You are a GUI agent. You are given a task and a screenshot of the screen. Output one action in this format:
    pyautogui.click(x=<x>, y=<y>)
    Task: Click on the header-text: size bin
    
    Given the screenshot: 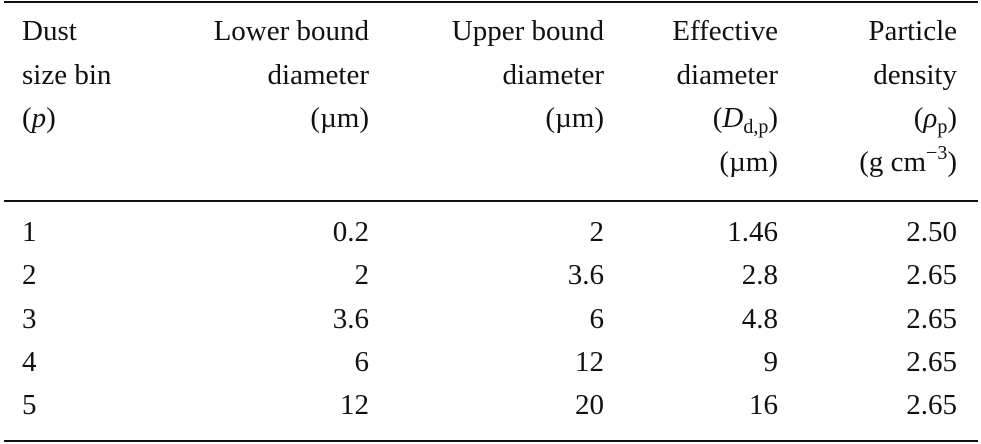 What is the action you would take?
    pyautogui.click(x=67, y=74)
    